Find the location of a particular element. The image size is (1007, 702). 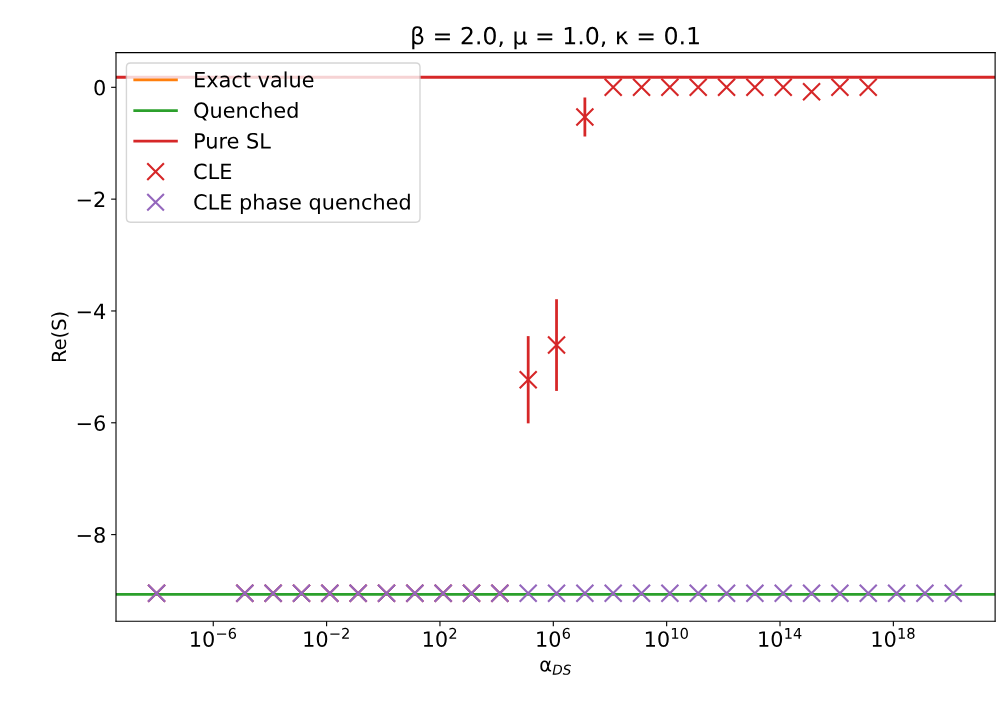

x-tick-label: 10$^{10}$ is located at coordinates (666, 637).